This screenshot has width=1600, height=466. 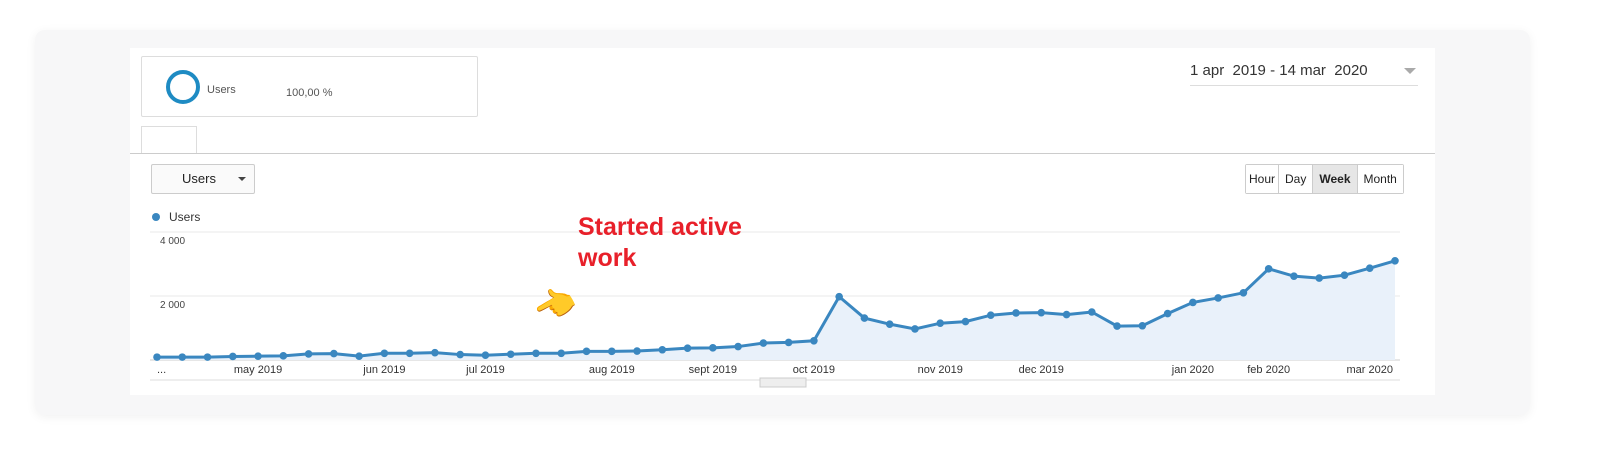 What do you see at coordinates (1316, 70) in the screenshot?
I see `date-end: - 14 mar 2020` at bounding box center [1316, 70].